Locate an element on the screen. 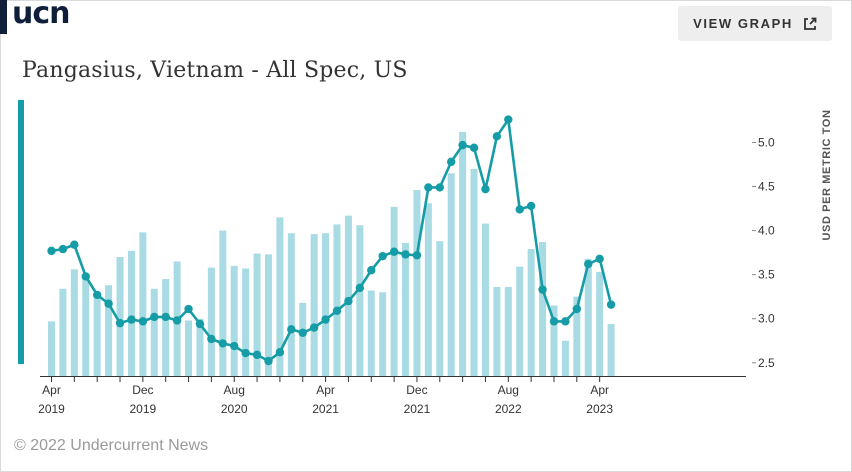  ucn-logo: ucn is located at coordinates (39, 17).